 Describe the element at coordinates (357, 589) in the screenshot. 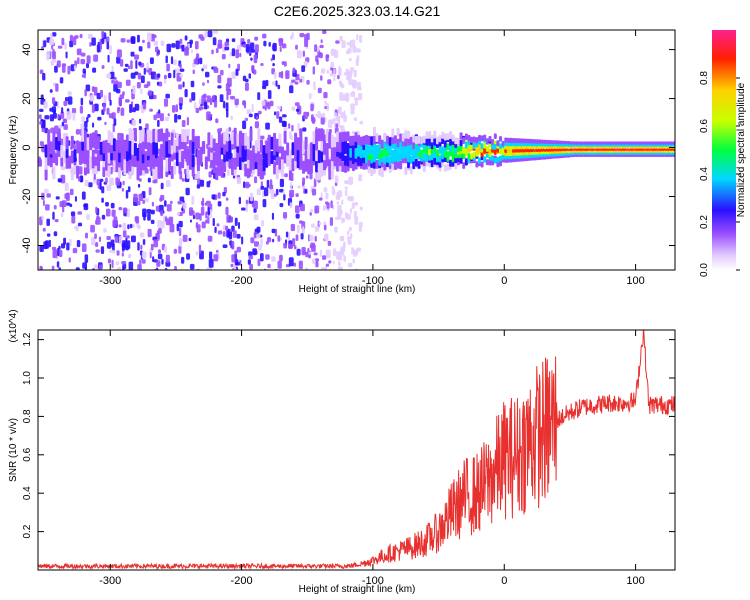

I see `snr-x-label: Height of straight line (km)` at that location.